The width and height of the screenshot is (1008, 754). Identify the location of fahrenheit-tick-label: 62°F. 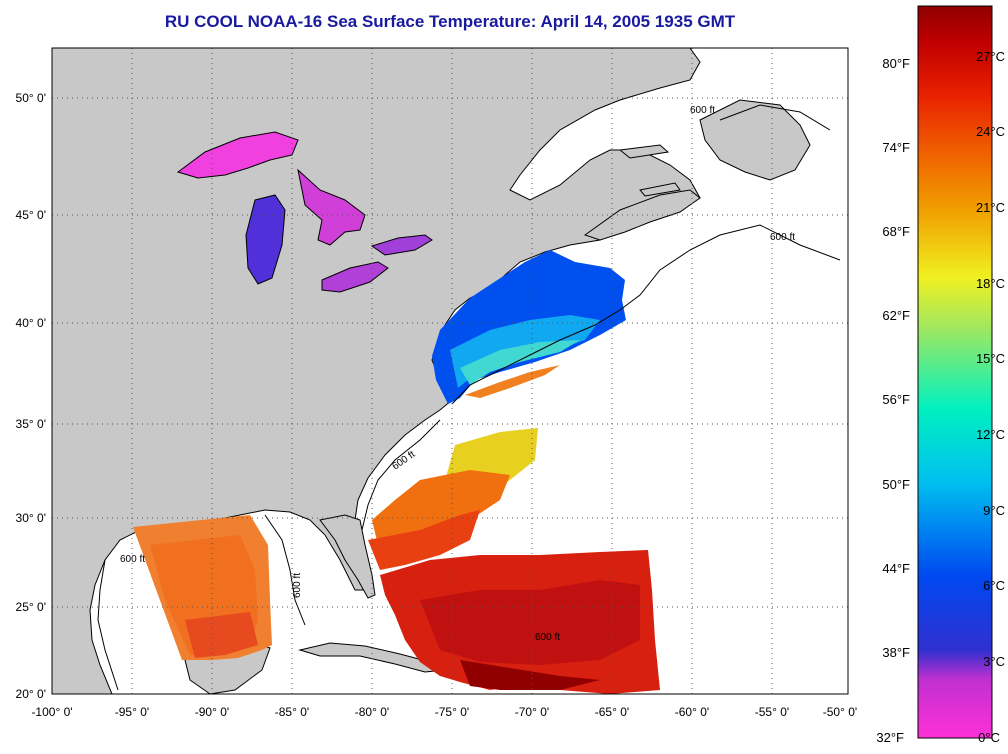
(896, 315).